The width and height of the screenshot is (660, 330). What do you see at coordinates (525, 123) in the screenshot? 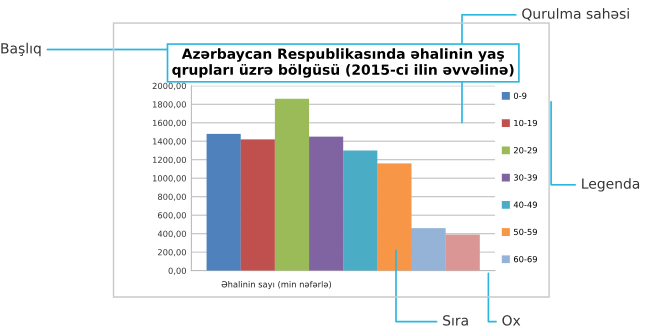
I see `legend-label: 10-19` at bounding box center [525, 123].